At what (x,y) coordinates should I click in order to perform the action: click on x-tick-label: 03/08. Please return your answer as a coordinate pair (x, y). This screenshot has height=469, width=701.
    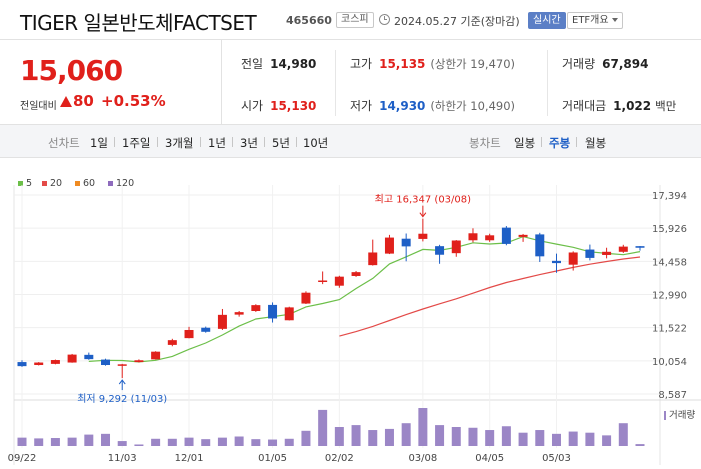
    Looking at the image, I should click on (422, 458).